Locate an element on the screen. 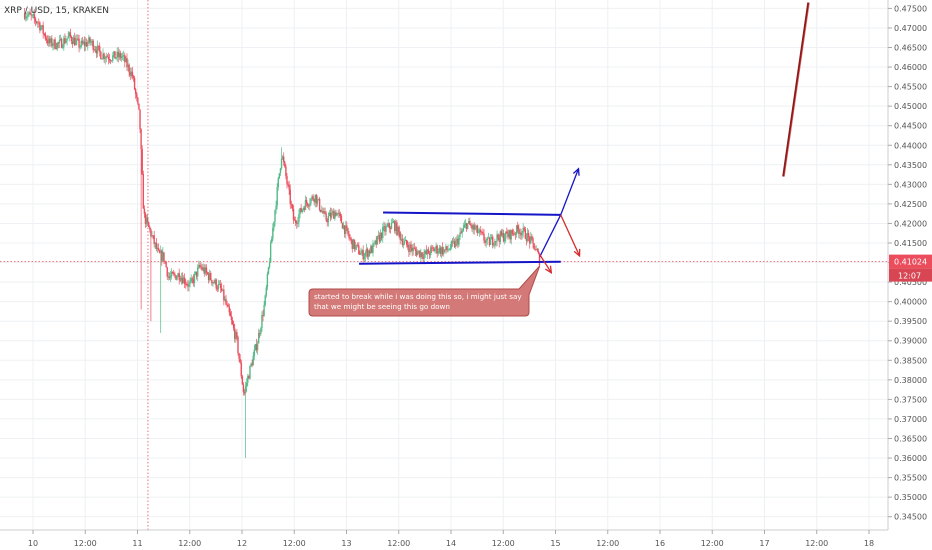  time-tick-label: 15 is located at coordinates (555, 543).